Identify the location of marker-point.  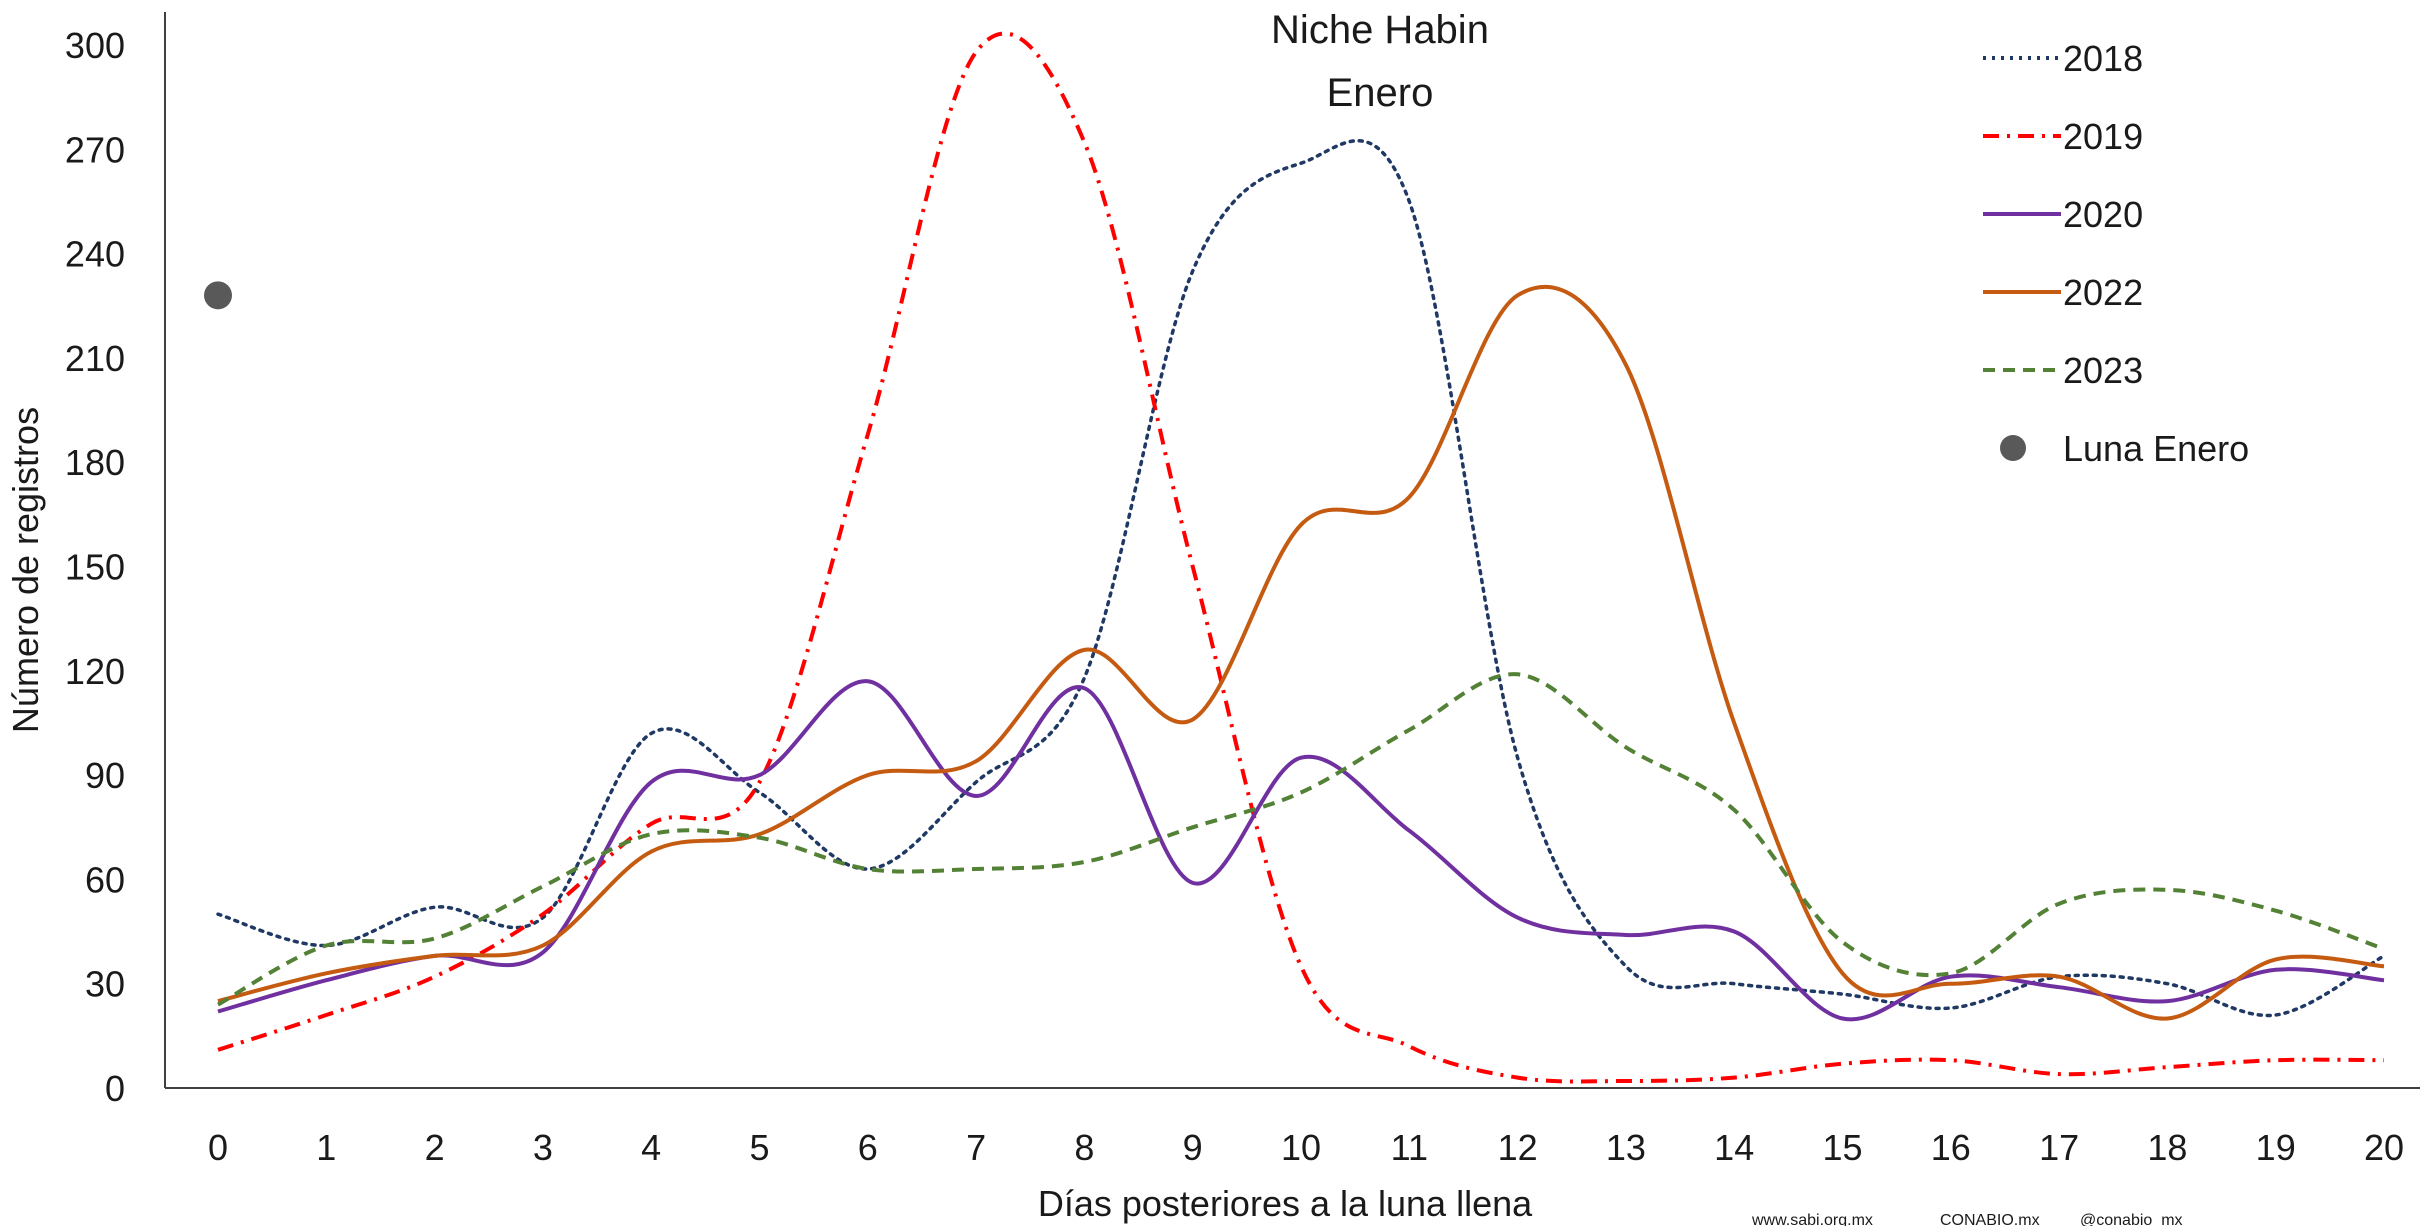
(218, 295).